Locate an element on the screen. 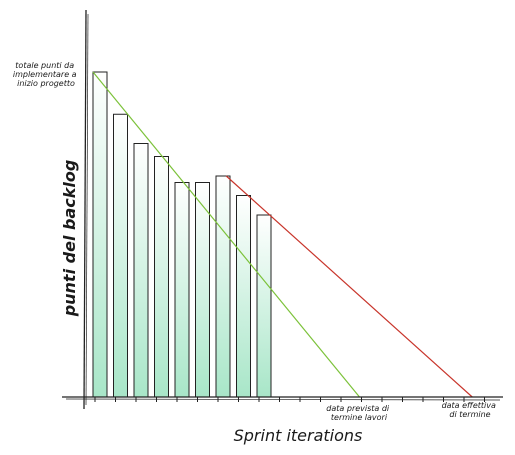 Image resolution: width=515 pixels, height=455 pixels. x-axis is located at coordinates (282, 398).